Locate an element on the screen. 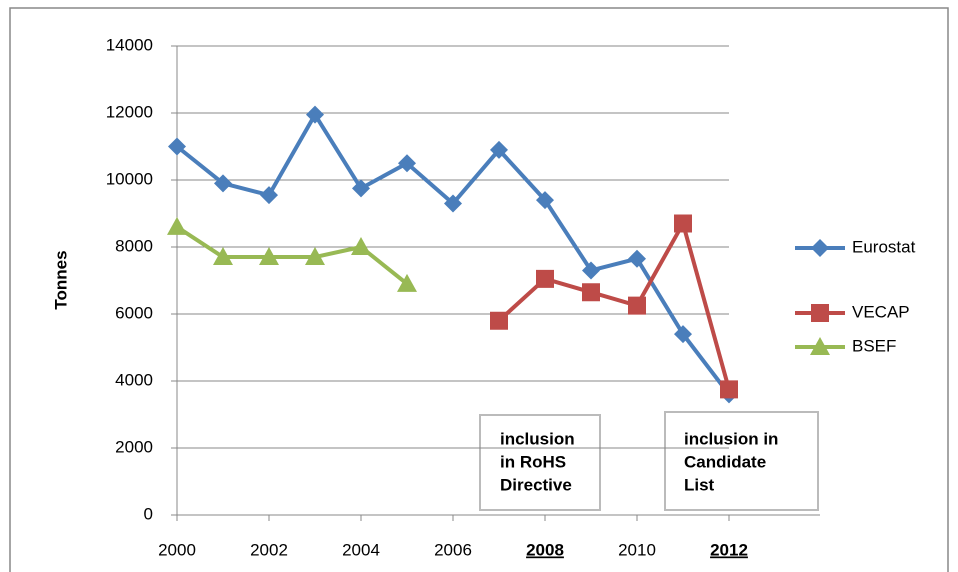 This screenshot has width=958, height=572. annotation-text: List is located at coordinates (699, 484).